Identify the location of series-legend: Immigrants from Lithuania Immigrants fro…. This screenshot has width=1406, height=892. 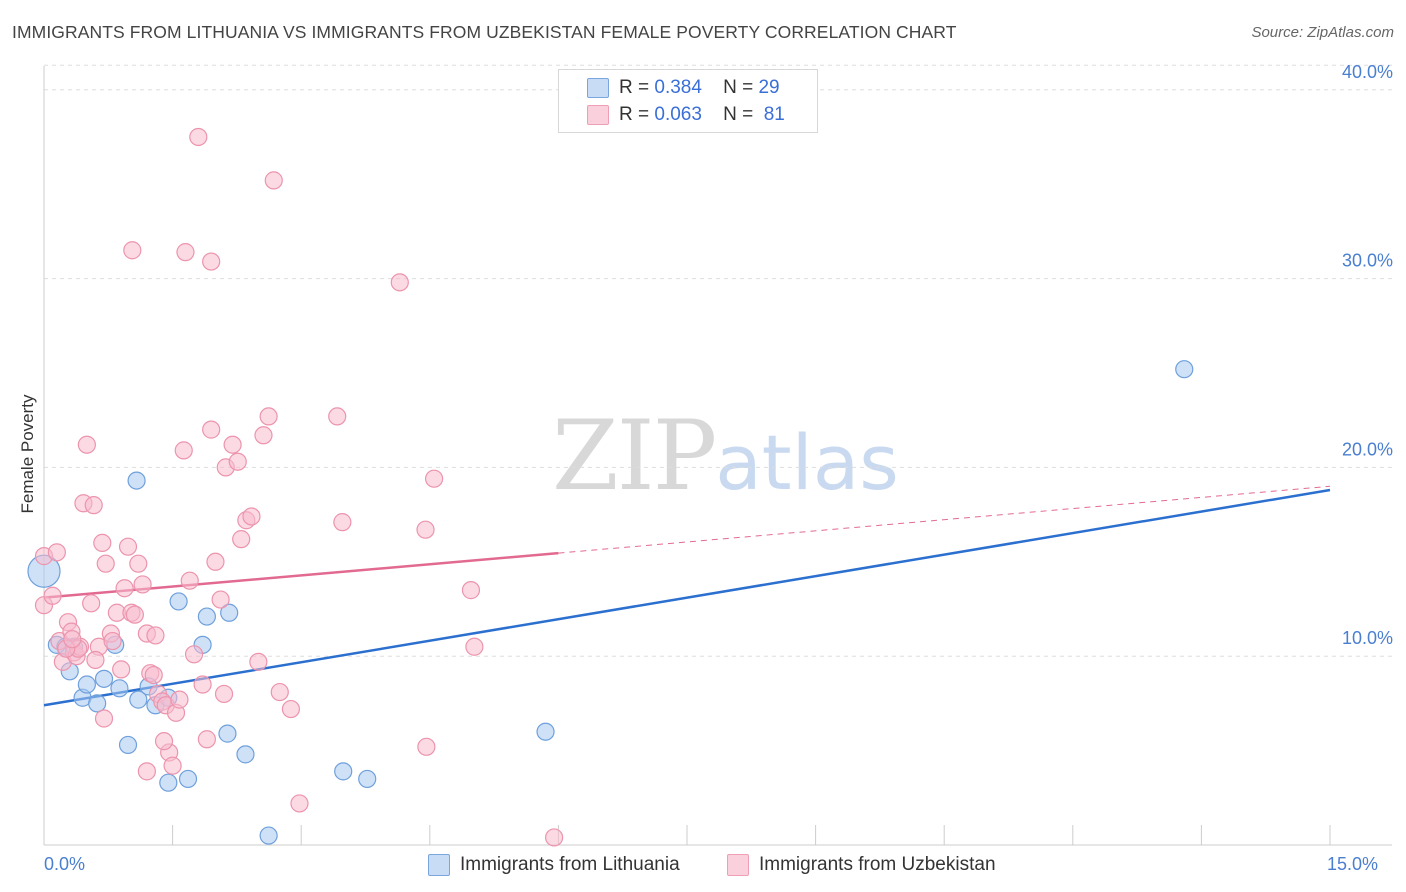
(703, 865).